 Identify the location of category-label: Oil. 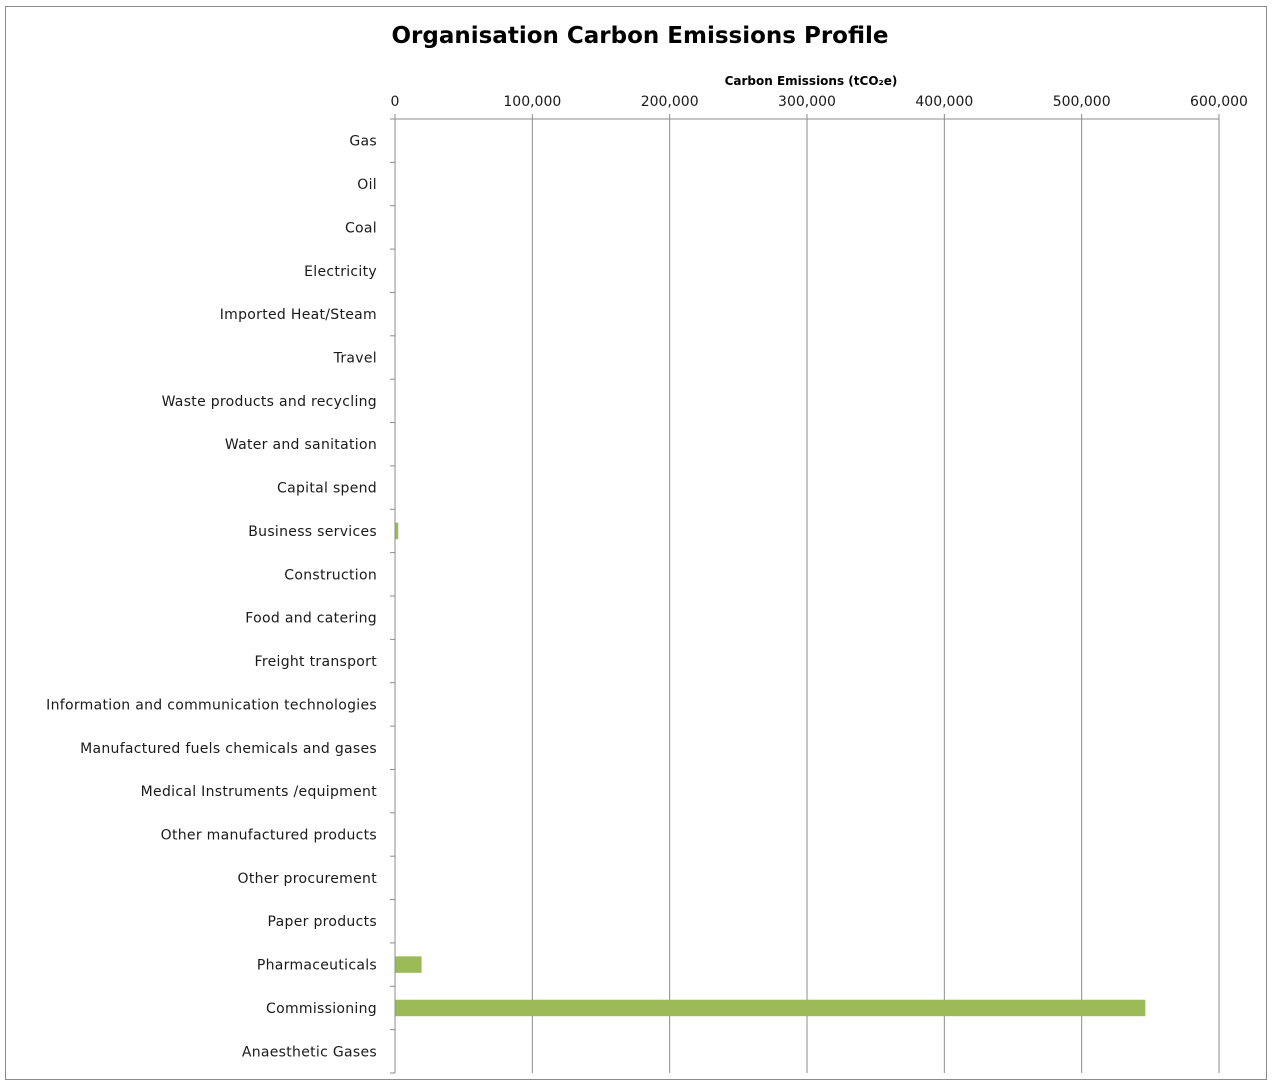
(367, 185).